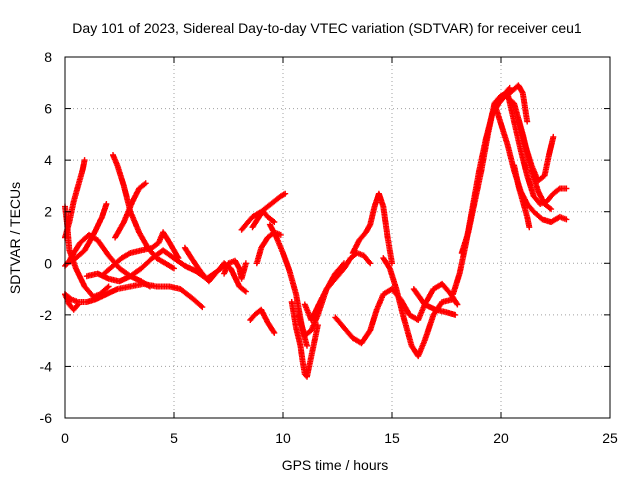 This screenshot has width=640, height=480. What do you see at coordinates (65, 438) in the screenshot?
I see `x-tick-label: 0` at bounding box center [65, 438].